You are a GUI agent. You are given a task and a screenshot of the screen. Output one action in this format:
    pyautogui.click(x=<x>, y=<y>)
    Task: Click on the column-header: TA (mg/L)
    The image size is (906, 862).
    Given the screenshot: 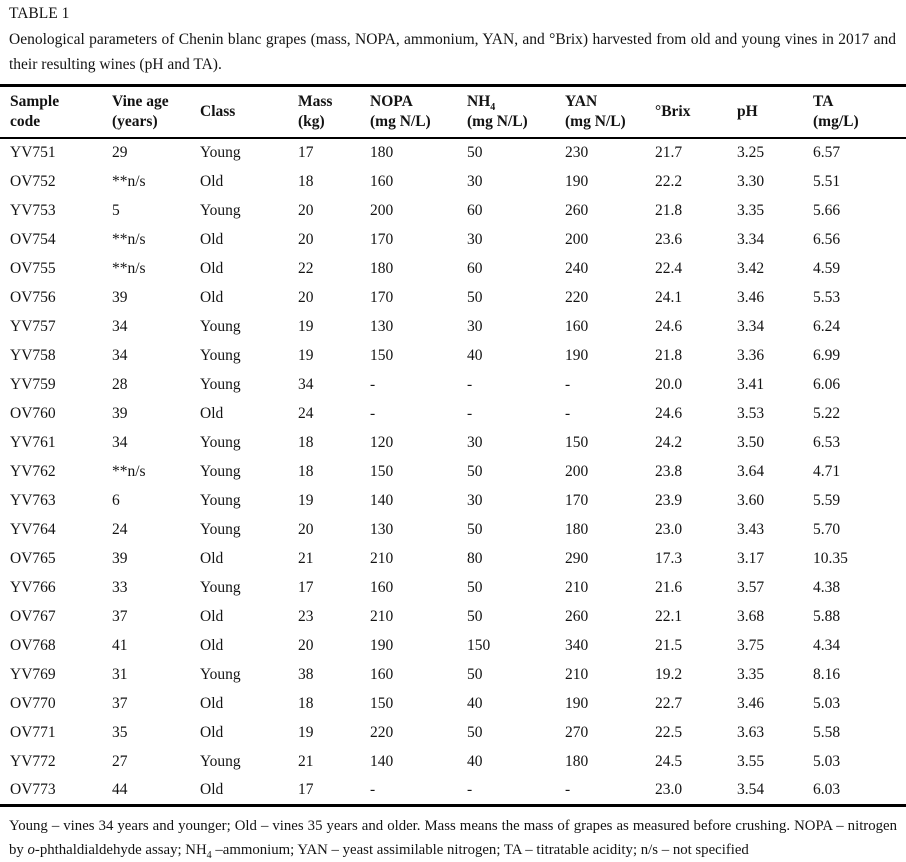 What is the action you would take?
    pyautogui.click(x=854, y=112)
    